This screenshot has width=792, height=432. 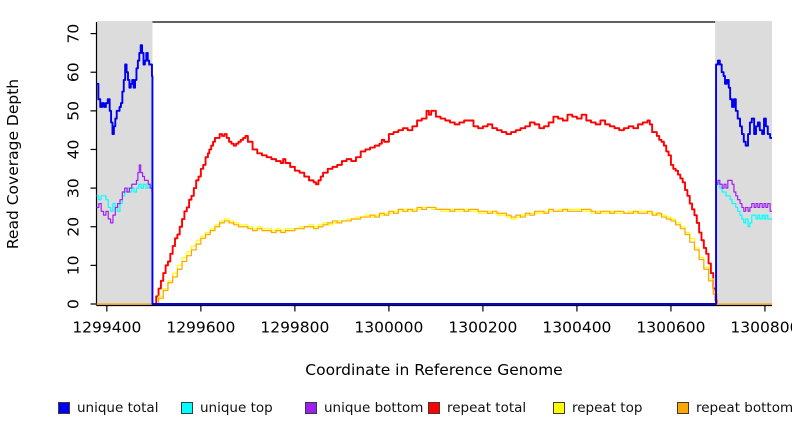 What do you see at coordinates (74, 111) in the screenshot?
I see `y-tick-label: 50` at bounding box center [74, 111].